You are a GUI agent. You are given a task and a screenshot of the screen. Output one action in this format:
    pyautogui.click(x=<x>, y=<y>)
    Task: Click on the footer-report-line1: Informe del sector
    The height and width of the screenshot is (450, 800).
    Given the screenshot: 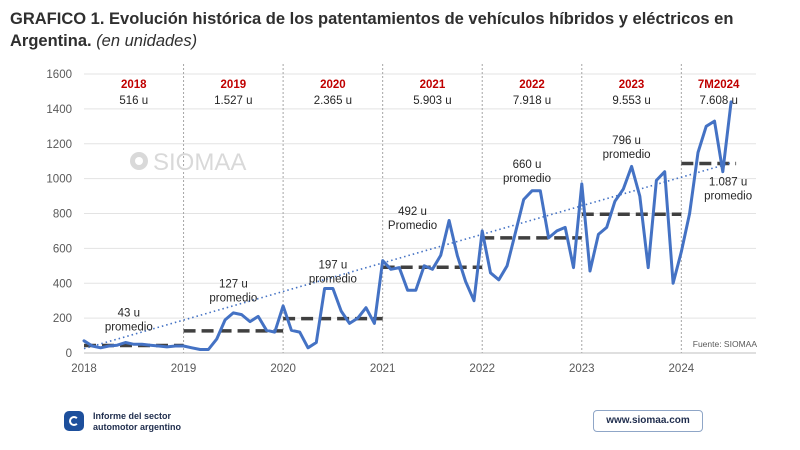 What is the action you would take?
    pyautogui.click(x=132, y=416)
    